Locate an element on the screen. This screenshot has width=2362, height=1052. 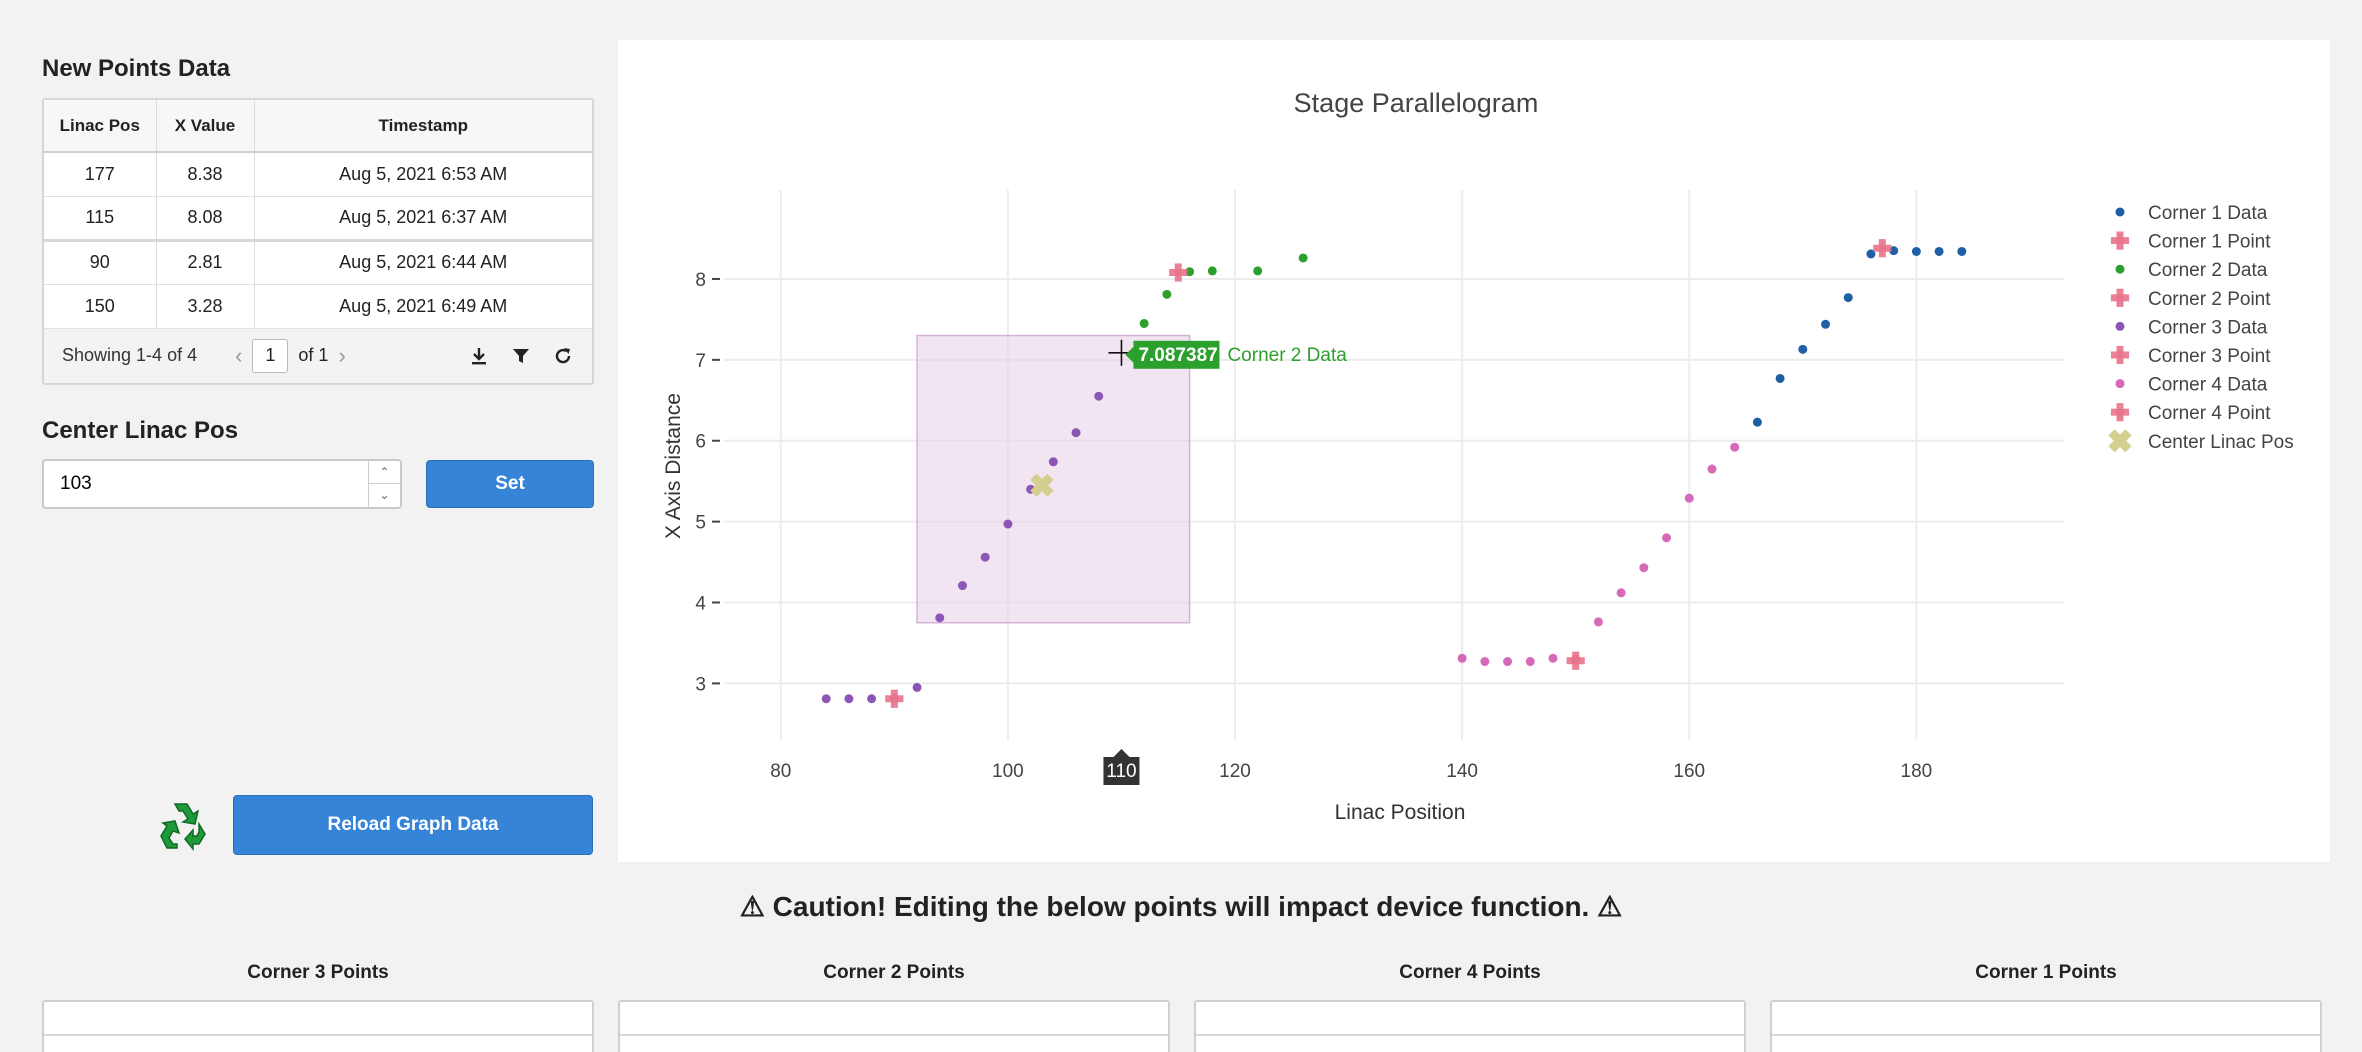
corner-1-points-title: Corner 1 Points is located at coordinates (2046, 972).